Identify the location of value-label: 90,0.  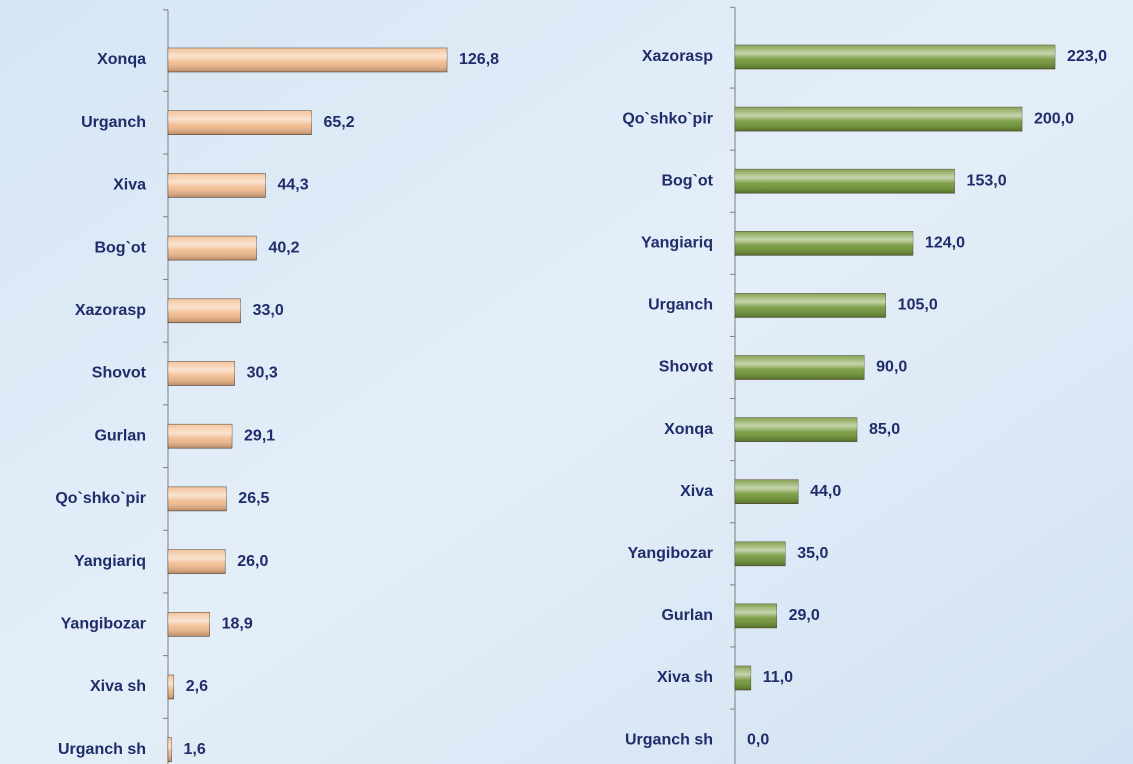
(891, 367).